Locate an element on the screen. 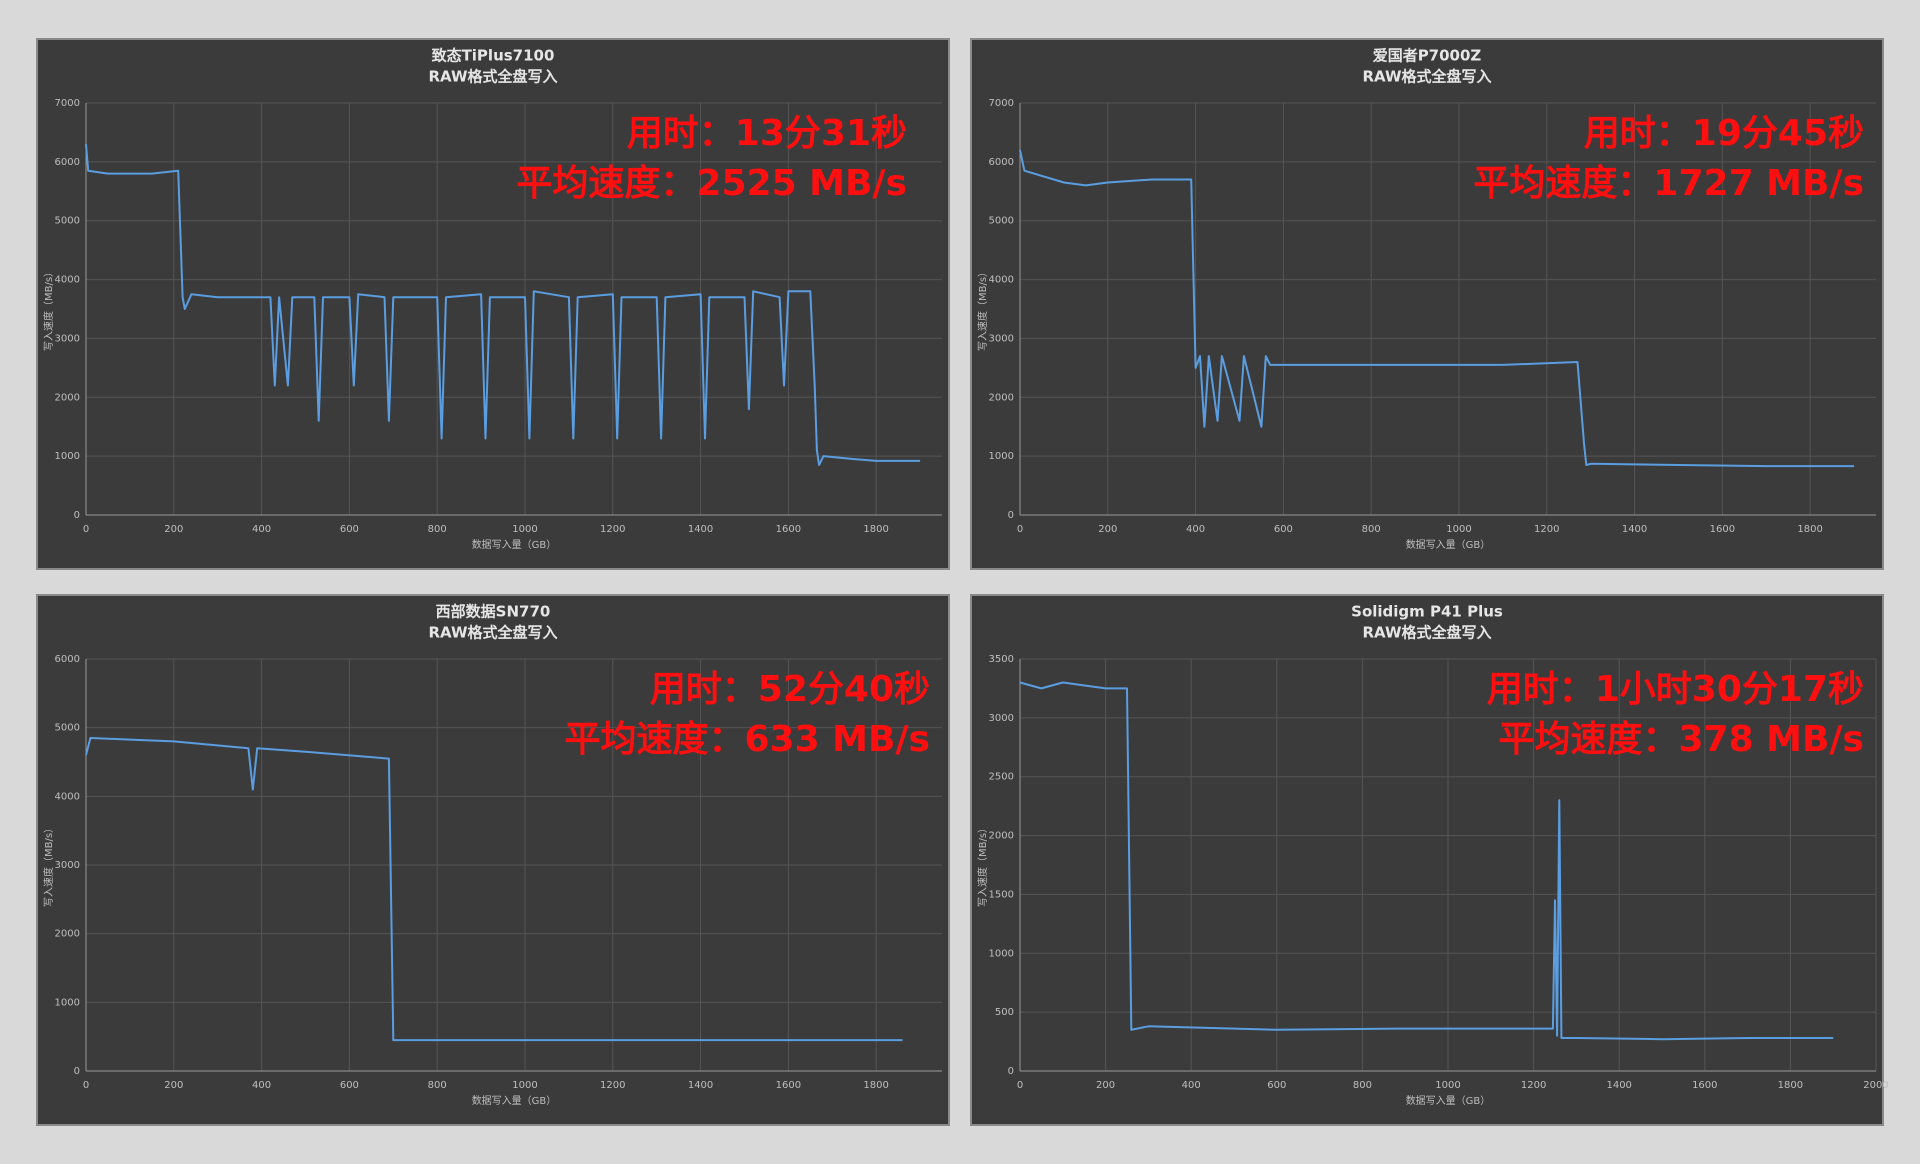 The height and width of the screenshot is (1164, 1920). chart-title: 西部数据SN770 is located at coordinates (493, 612).